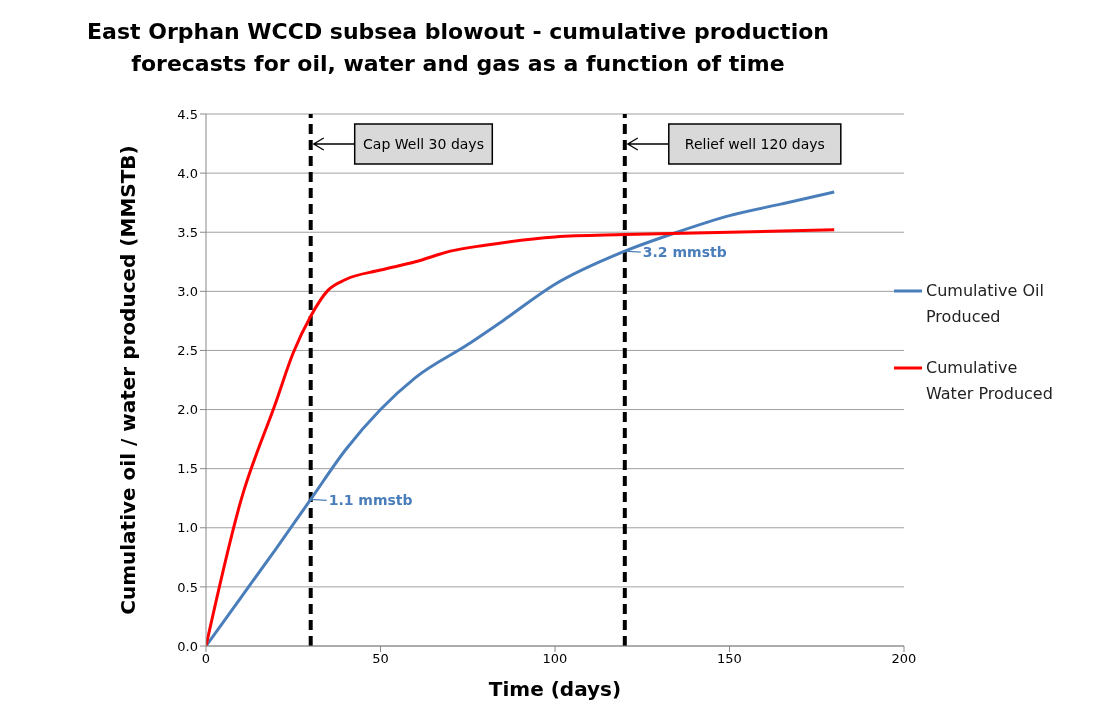  What do you see at coordinates (187, 291) in the screenshot?
I see `y-tick-label: 3.0` at bounding box center [187, 291].